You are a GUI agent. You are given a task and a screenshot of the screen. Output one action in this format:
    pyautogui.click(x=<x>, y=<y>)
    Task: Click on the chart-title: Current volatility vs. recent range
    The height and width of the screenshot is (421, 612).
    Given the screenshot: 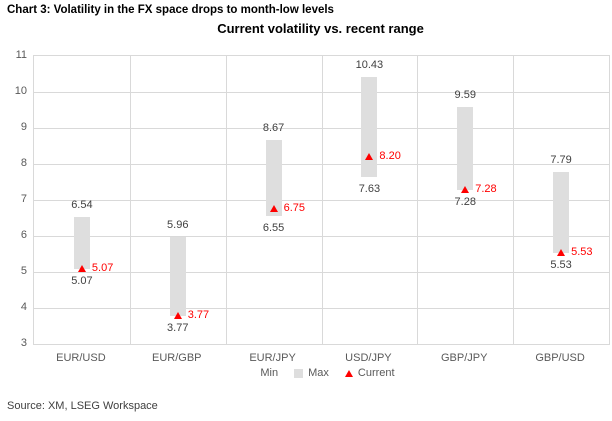 What is the action you would take?
    pyautogui.click(x=320, y=28)
    